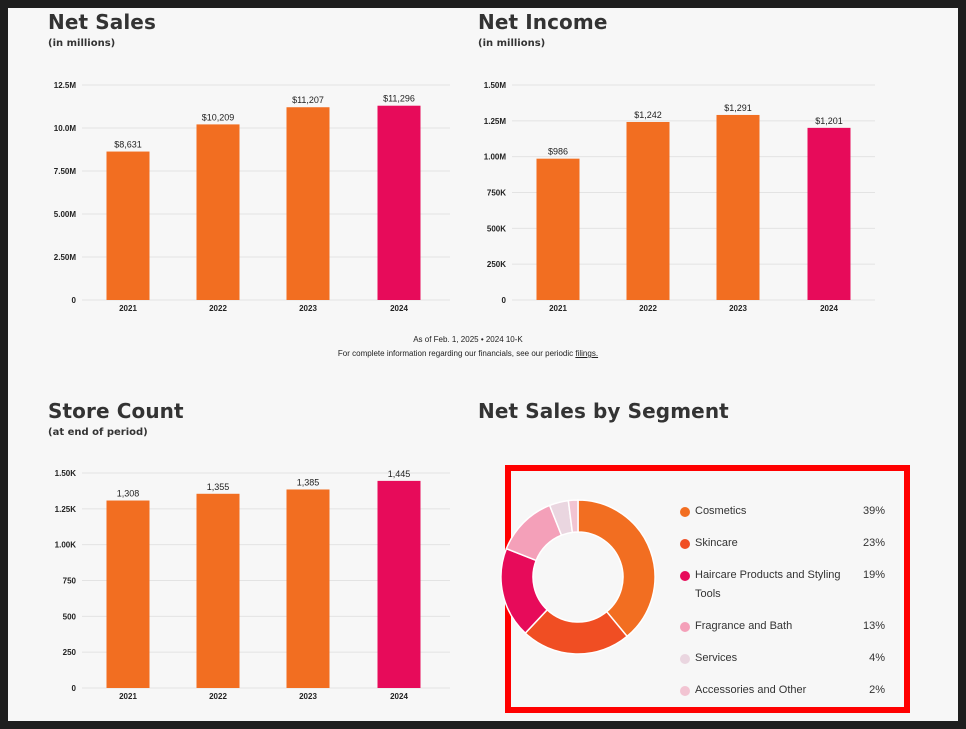  Describe the element at coordinates (308, 696) in the screenshot. I see `store-count-x-tick-label: 2023` at that location.